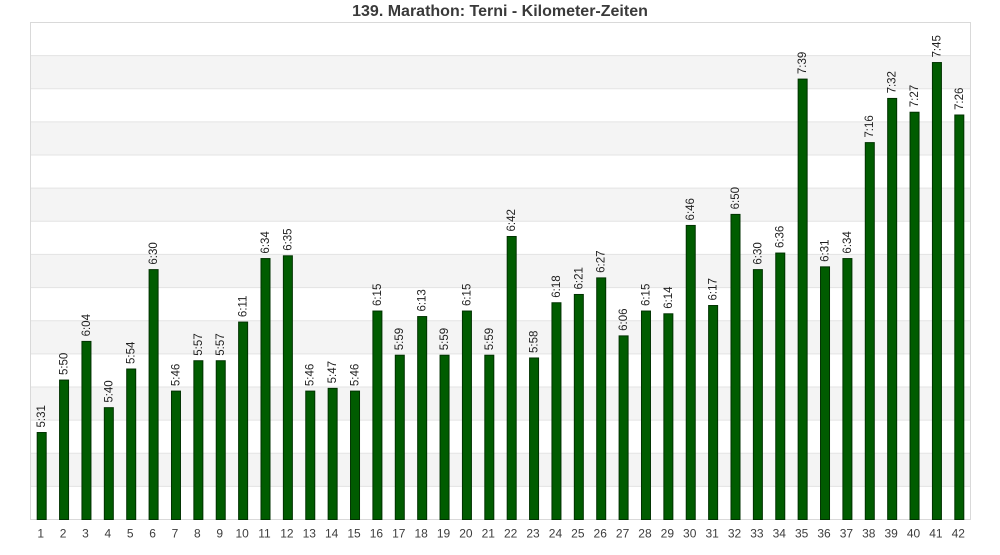 The width and height of the screenshot is (1000, 555). Describe the element at coordinates (668, 534) in the screenshot. I see `svg-text: 29` at that location.